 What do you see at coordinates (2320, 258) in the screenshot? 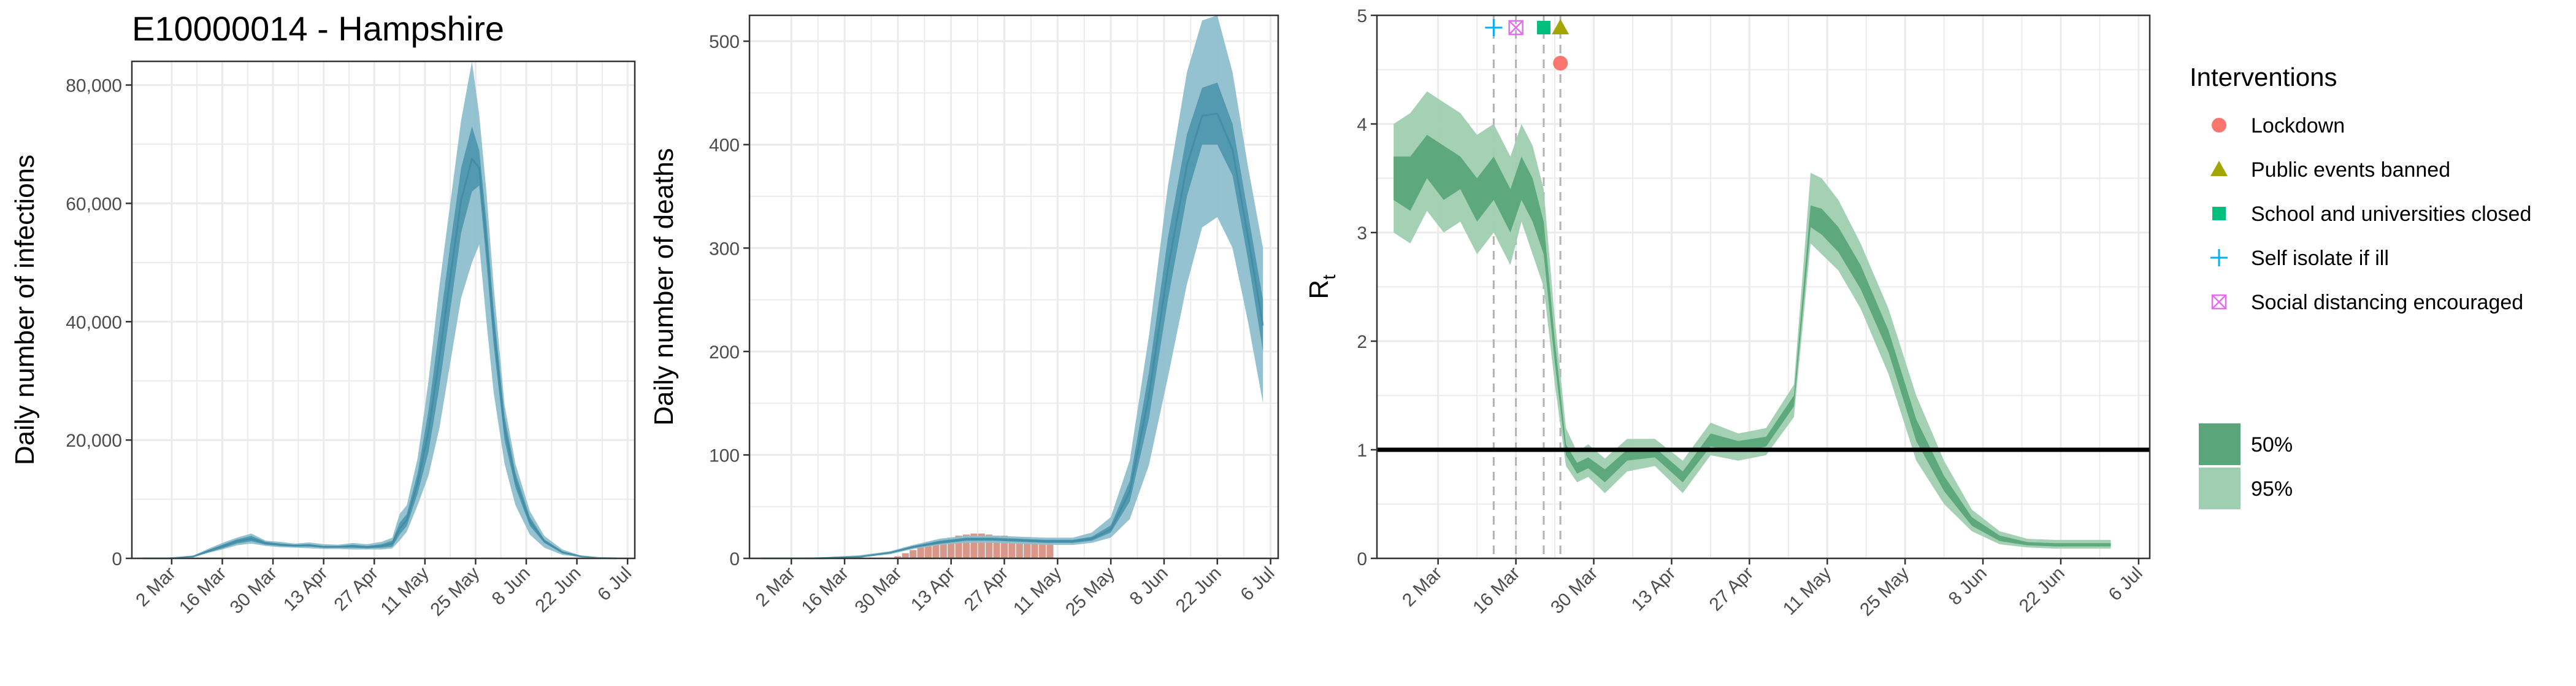
I see `legend-label: Self isolate if ill` at bounding box center [2320, 258].